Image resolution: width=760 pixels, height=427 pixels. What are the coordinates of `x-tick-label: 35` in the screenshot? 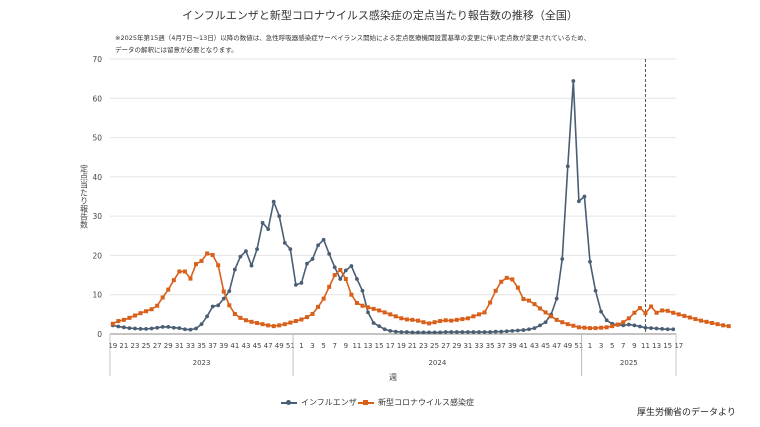 It's located at (201, 346).